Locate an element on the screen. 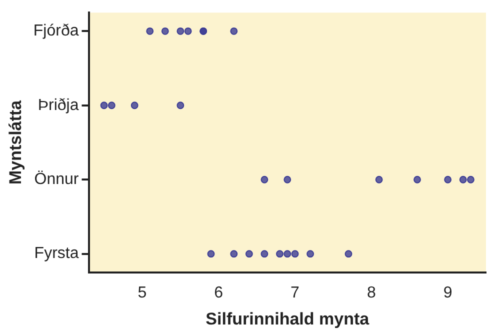 This screenshot has width=491, height=334. x-tick-label: 9 is located at coordinates (447, 293).